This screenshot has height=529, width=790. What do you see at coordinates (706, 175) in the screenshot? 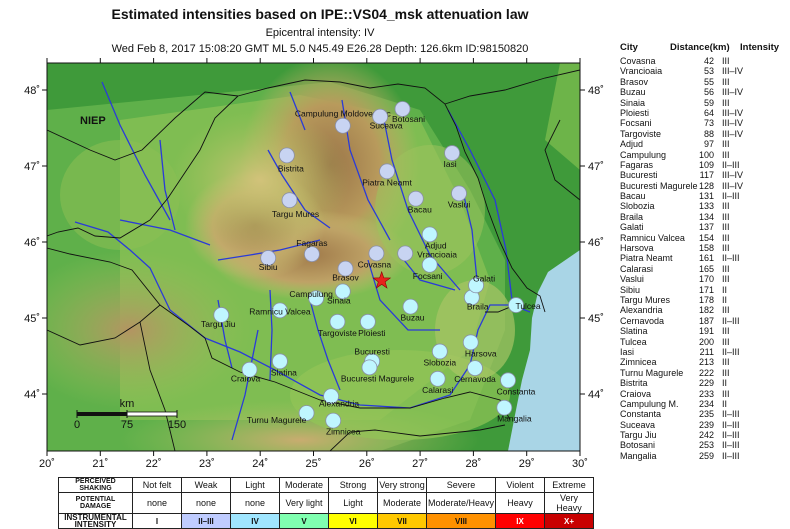
I see `row-distance: 117` at bounding box center [706, 175].